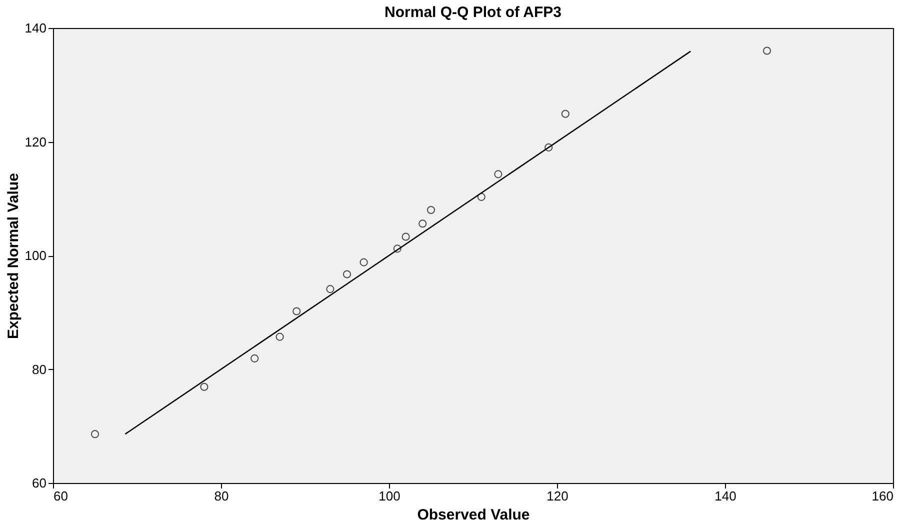 This screenshot has height=527, width=899. I want to click on y-tick-label: 80, so click(39, 369).